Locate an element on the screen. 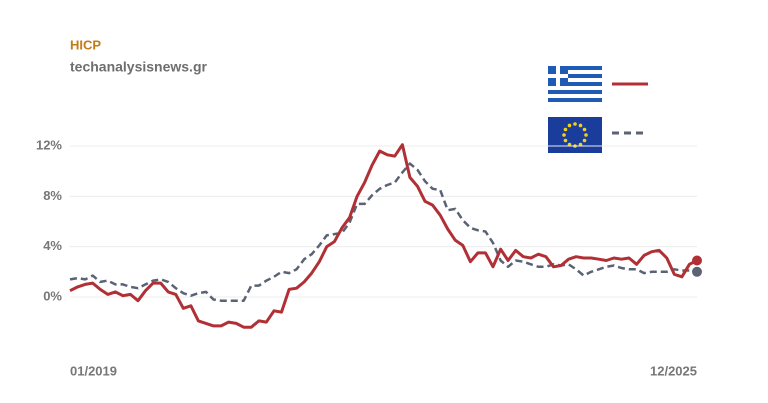 The height and width of the screenshot is (403, 768). chart-subtitle: techanalysisnews.gr is located at coordinates (139, 67).